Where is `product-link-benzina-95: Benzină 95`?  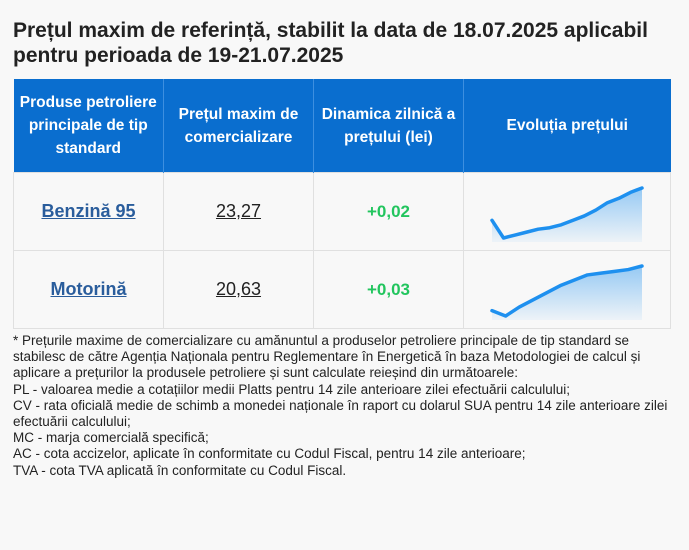
product-link-benzina-95: Benzină 95 is located at coordinates (88, 211).